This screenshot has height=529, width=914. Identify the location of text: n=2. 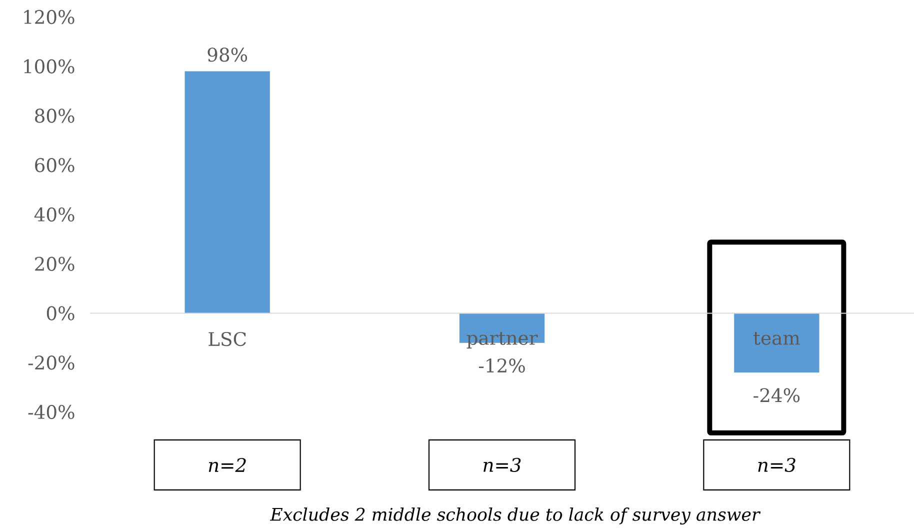
(227, 465).